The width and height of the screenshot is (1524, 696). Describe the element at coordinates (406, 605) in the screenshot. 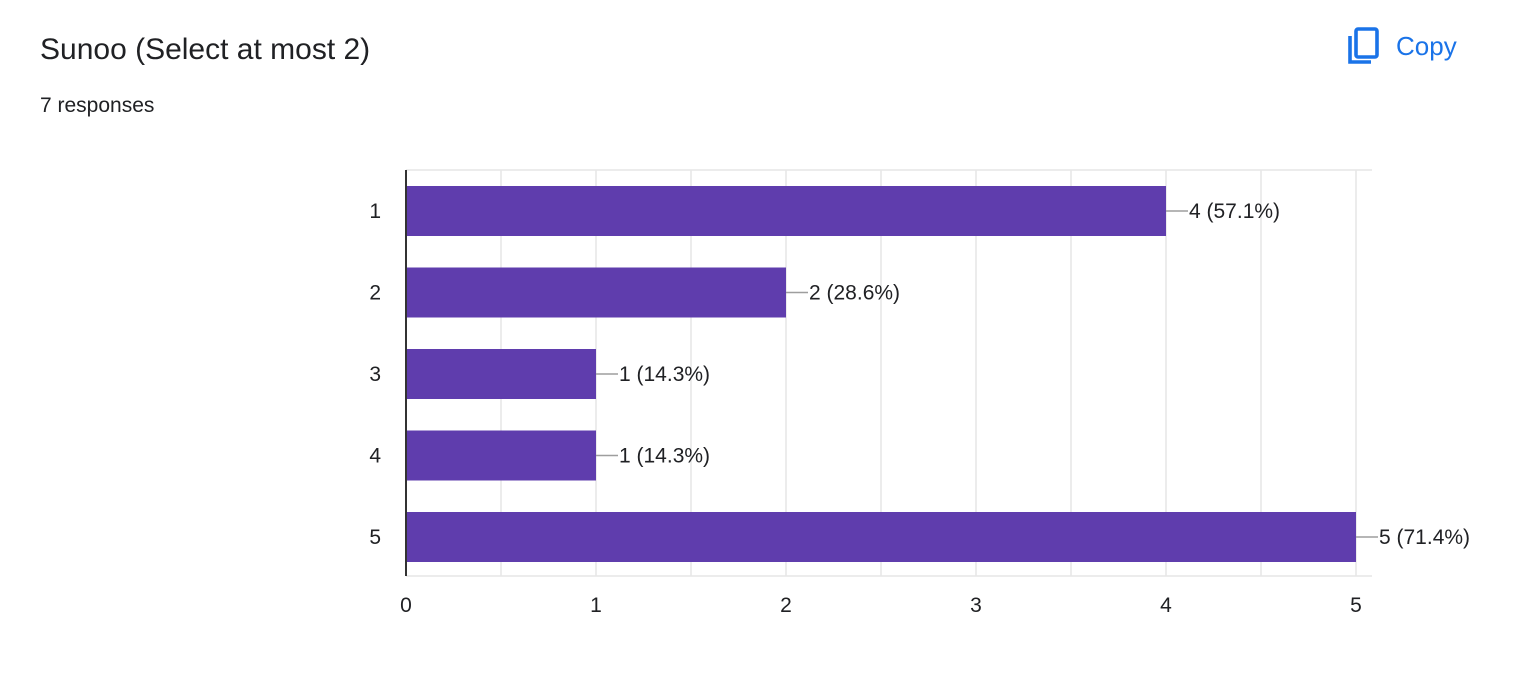

I see `x-tick-label: 0` at that location.